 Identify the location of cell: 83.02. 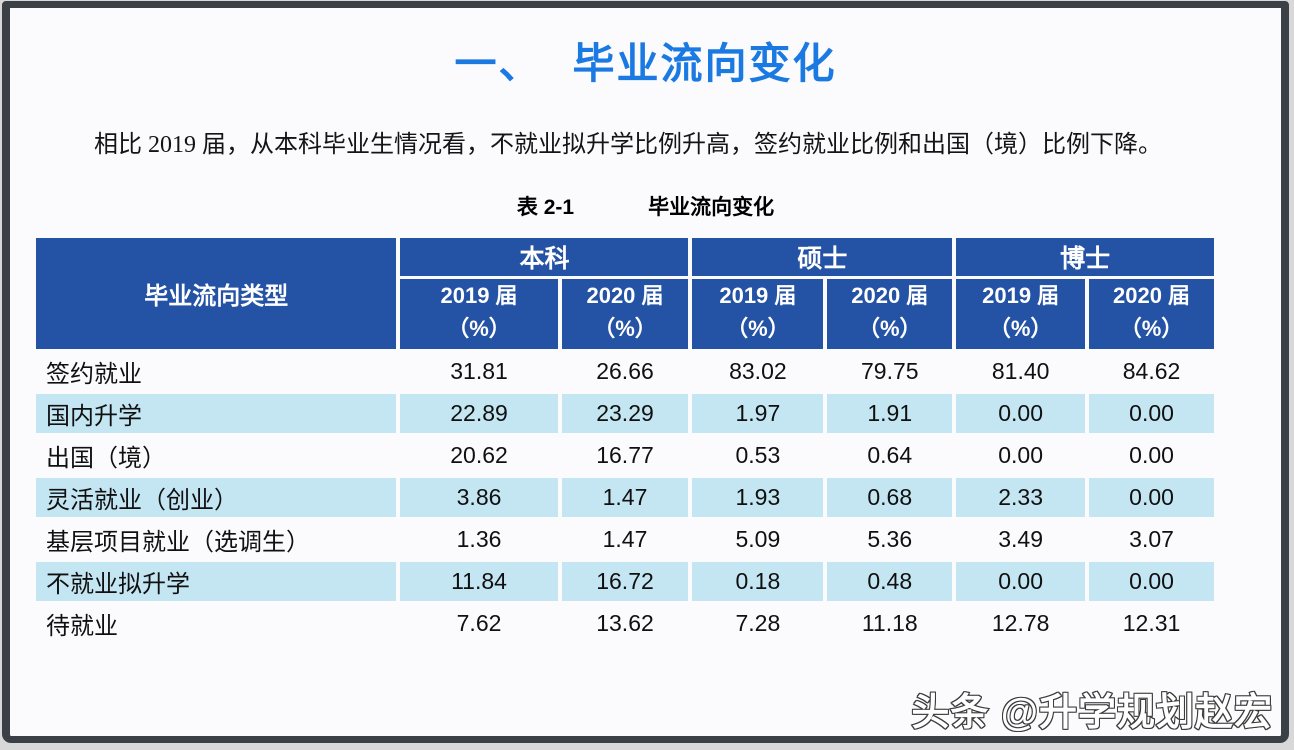
(758, 371).